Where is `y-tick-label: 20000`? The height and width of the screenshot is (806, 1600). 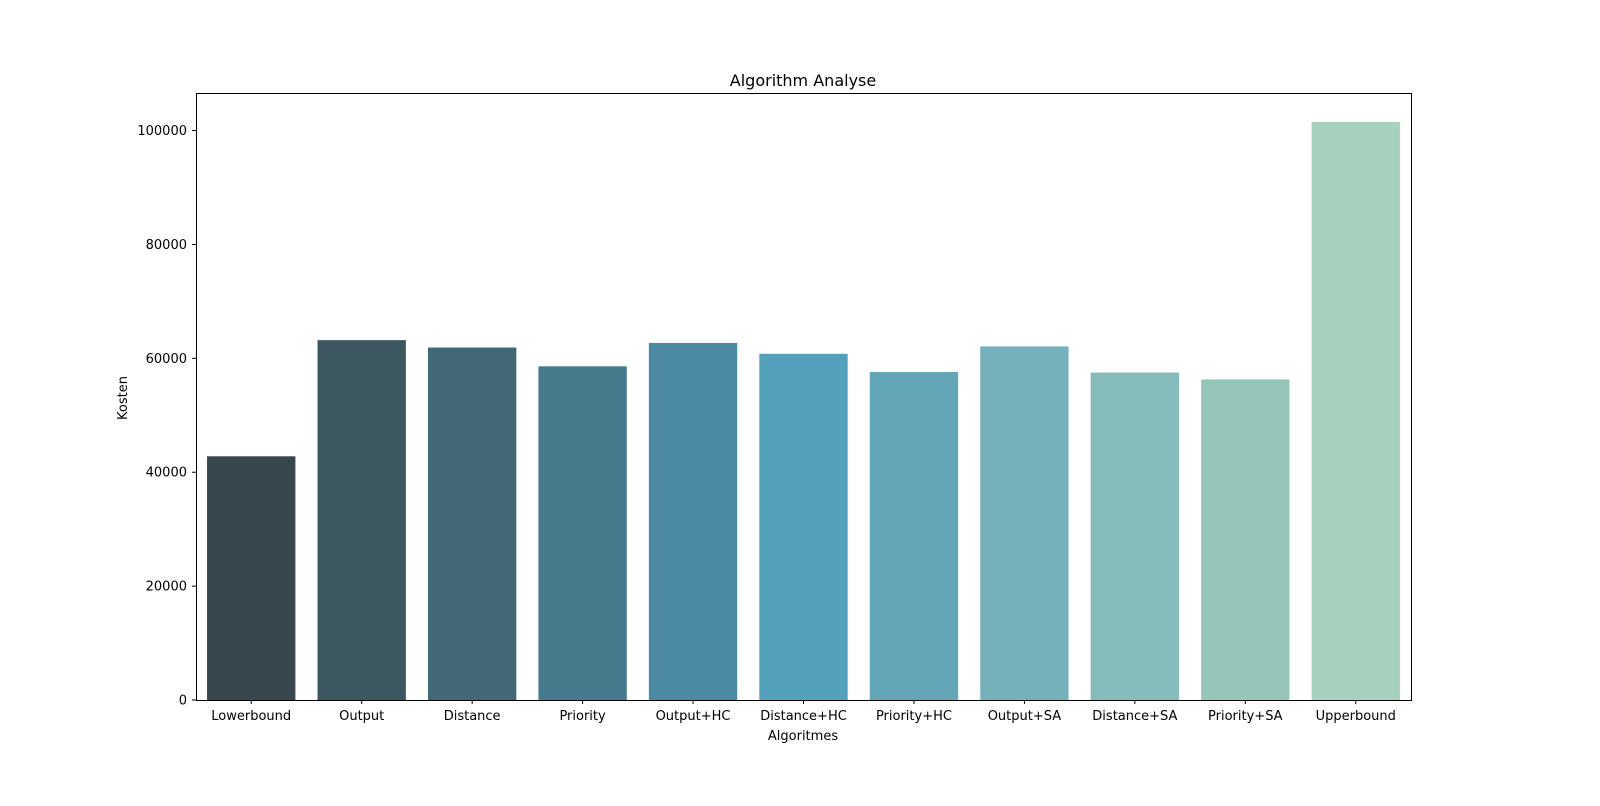 y-tick-label: 20000 is located at coordinates (166, 587).